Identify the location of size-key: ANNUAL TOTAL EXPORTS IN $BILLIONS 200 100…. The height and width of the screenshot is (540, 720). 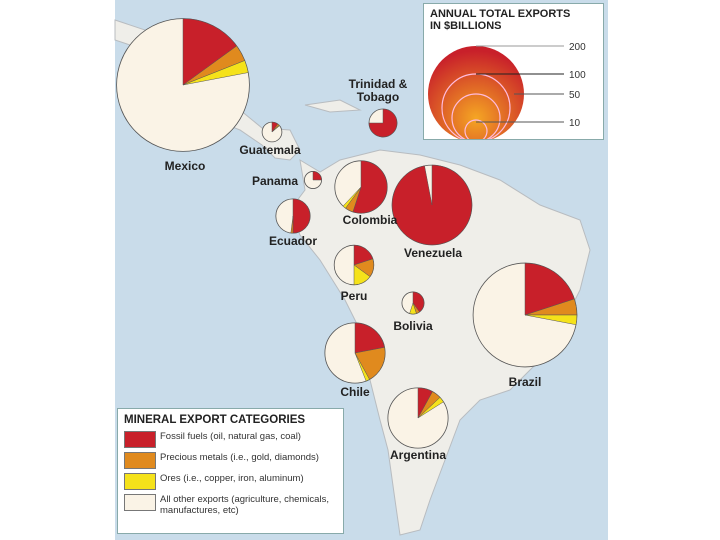
(513, 71).